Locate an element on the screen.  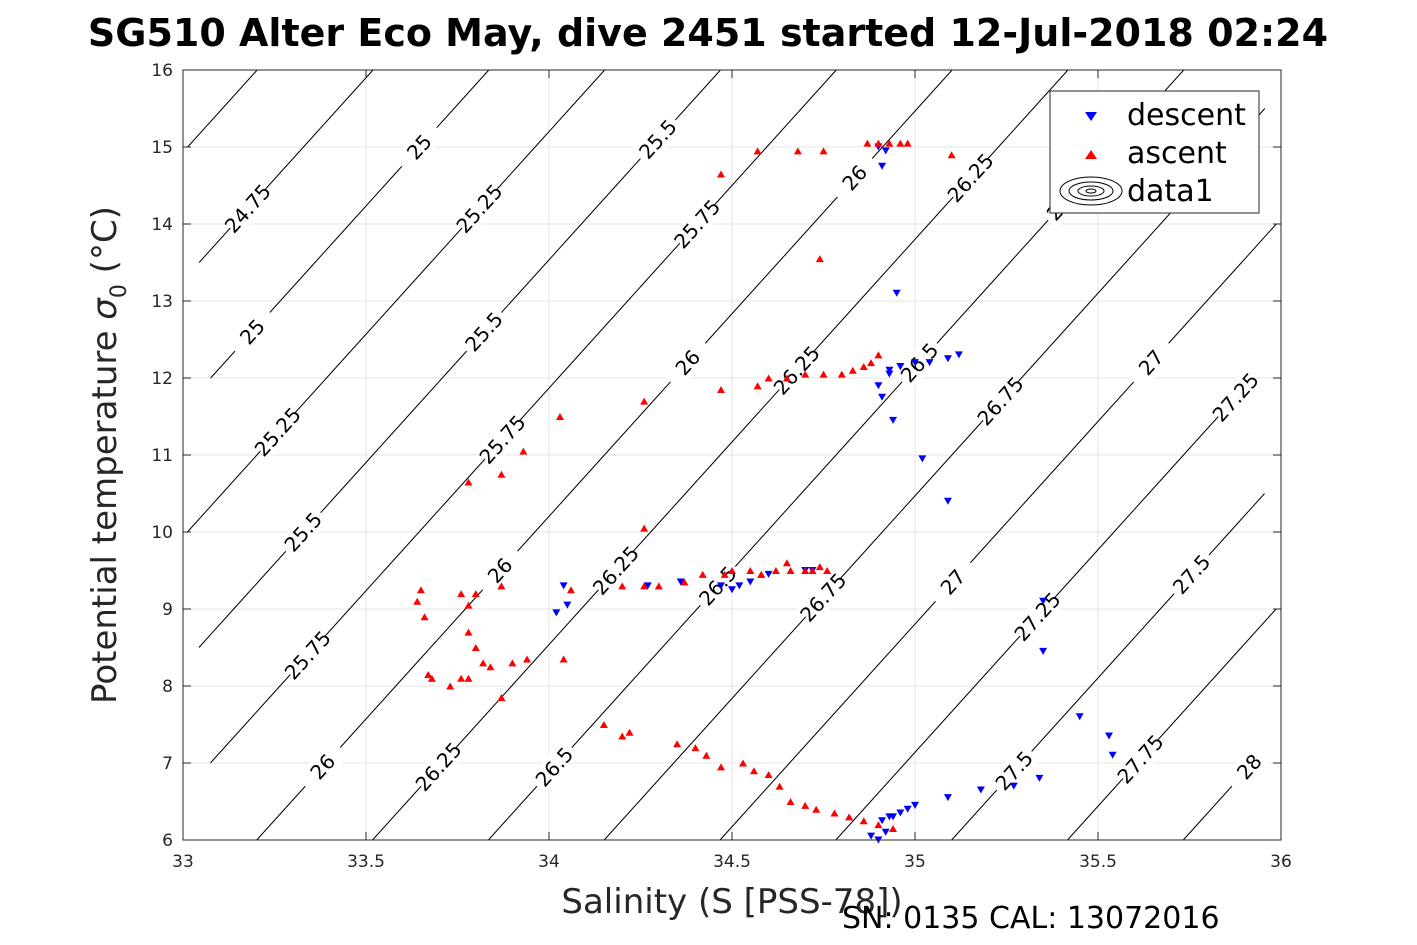
x-axis-label: Salinity (S [PSS-78]) is located at coordinates (731, 902).